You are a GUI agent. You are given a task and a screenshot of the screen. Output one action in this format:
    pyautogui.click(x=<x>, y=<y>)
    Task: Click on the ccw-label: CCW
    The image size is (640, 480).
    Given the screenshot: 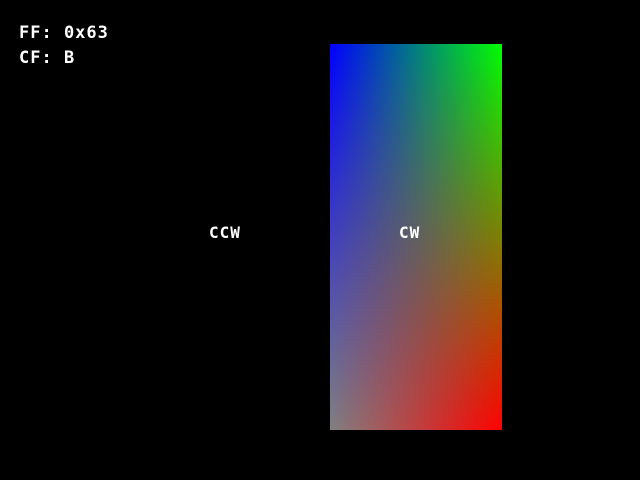 What is the action you would take?
    pyautogui.click(x=225, y=232)
    